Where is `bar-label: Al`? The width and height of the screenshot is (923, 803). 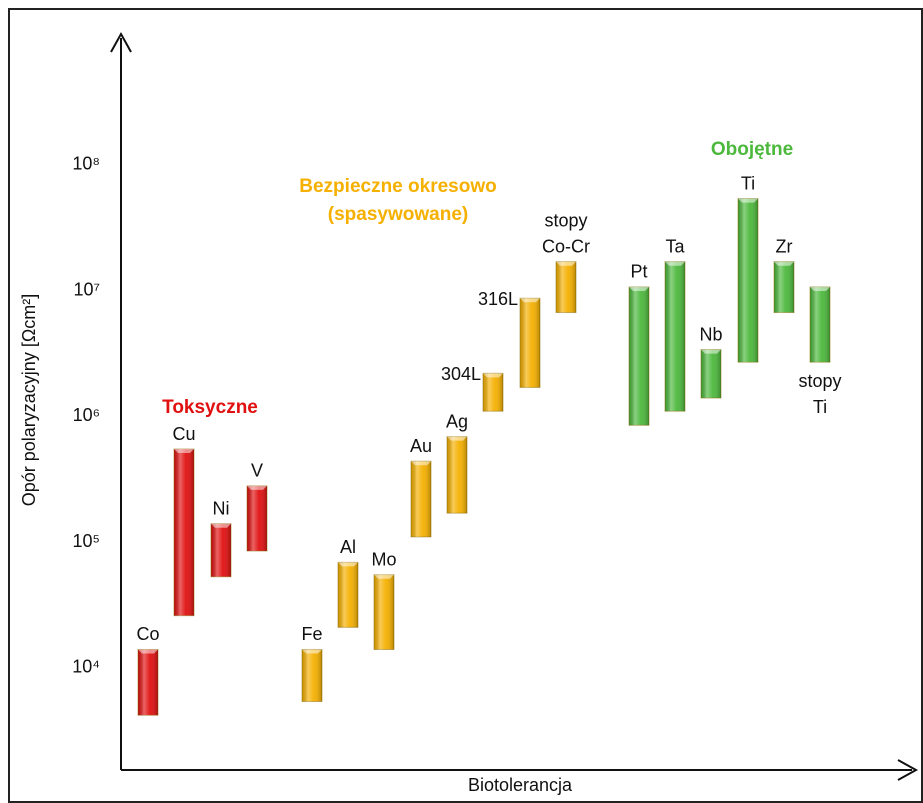
bar-label: Al is located at coordinates (348, 547).